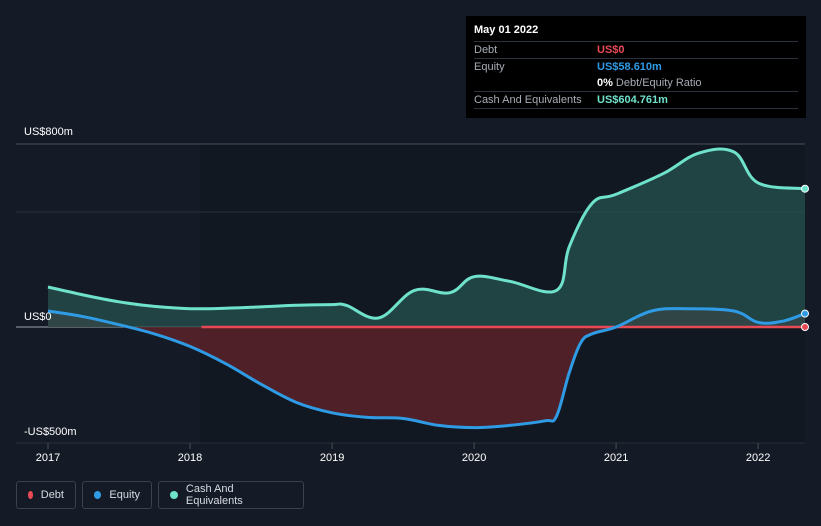 The width and height of the screenshot is (821, 526). I want to click on tooltip-debt-label: Debt, so click(486, 50).